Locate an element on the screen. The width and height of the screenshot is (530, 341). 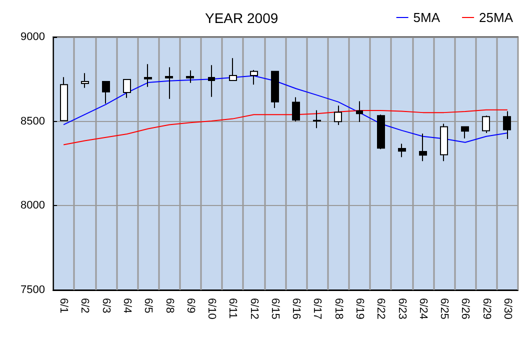
x-tick-label: 6/25 is located at coordinates (444, 309).